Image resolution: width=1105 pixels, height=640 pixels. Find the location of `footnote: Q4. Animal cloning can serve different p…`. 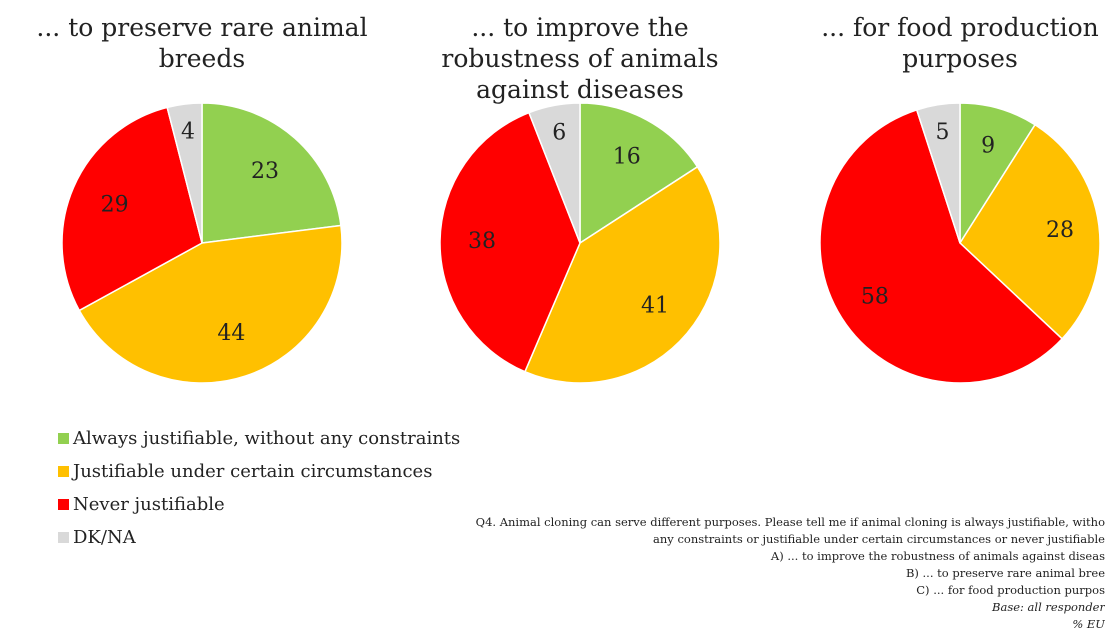

footnote: Q4. Animal cloning can serve different p… is located at coordinates (705, 573).